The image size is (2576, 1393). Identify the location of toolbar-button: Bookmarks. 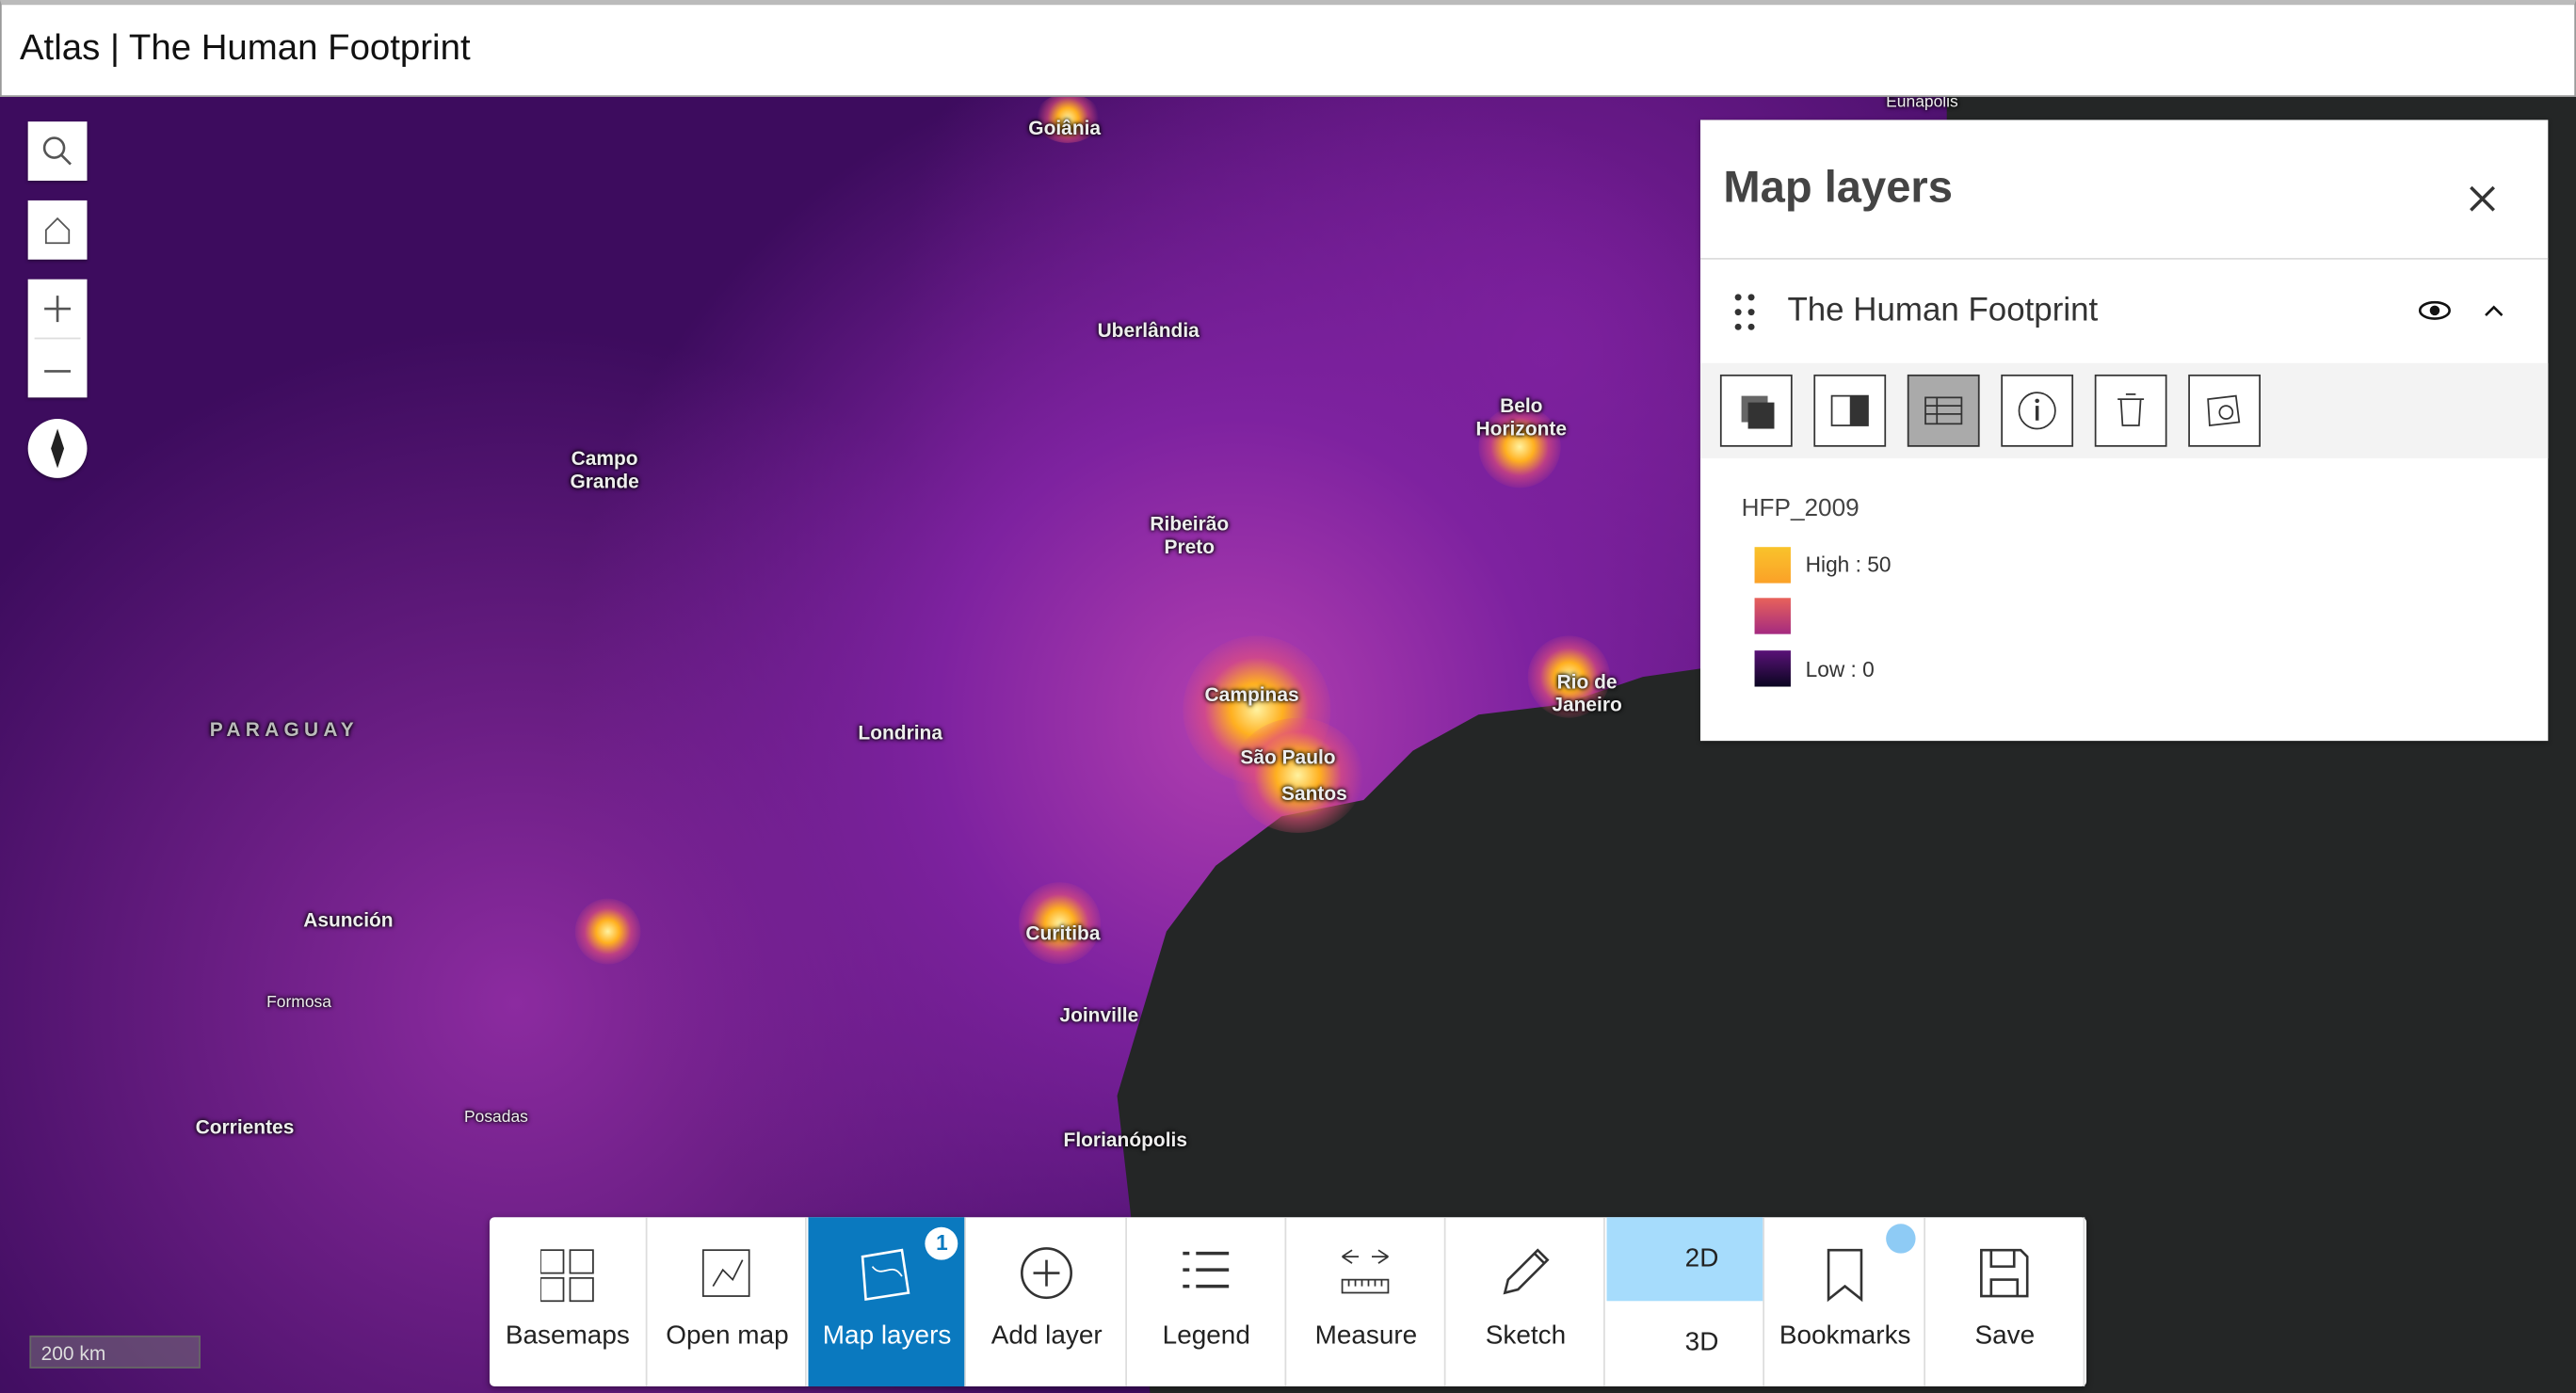
(1846, 1302).